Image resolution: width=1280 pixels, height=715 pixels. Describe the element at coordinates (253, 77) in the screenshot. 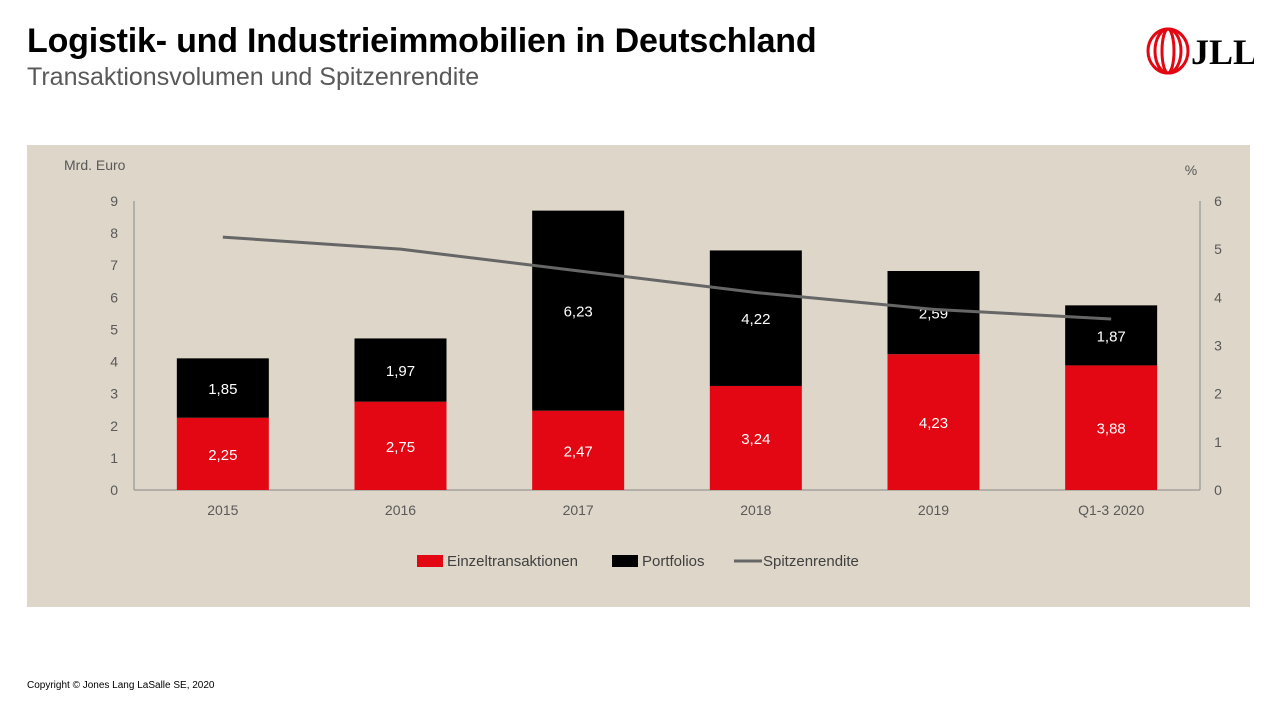

I see `page-subtitle: Transaktionsvolumen und Spitzenrendite` at that location.